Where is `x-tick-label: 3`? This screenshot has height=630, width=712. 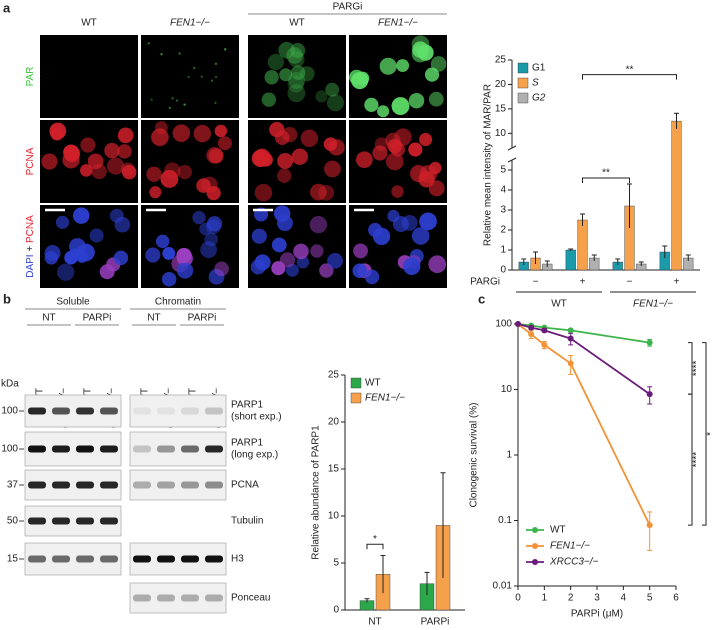 x-tick-label: 3 is located at coordinates (597, 598).